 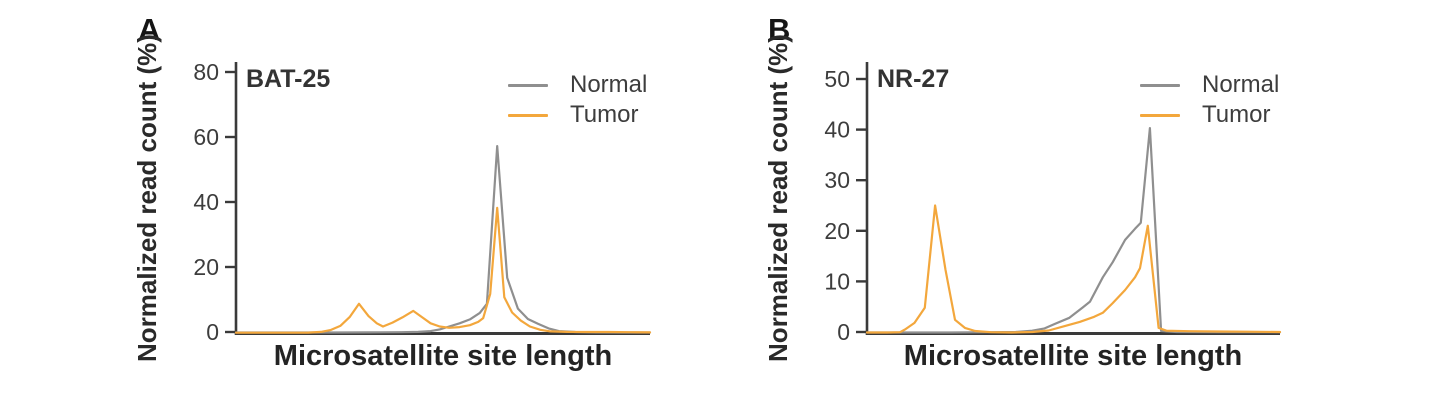 What do you see at coordinates (1073, 356) in the screenshot?
I see `panel-b-x-axis-label: Microsatellite site length` at bounding box center [1073, 356].